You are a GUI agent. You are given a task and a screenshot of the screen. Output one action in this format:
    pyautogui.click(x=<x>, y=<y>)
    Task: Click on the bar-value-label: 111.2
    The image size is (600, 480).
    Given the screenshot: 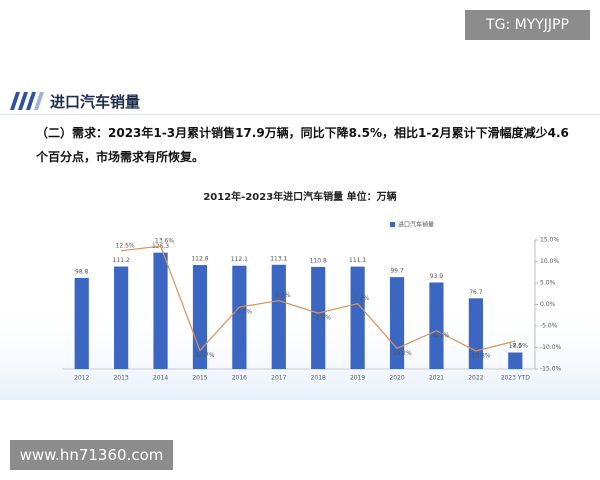 What is the action you would take?
    pyautogui.click(x=121, y=260)
    